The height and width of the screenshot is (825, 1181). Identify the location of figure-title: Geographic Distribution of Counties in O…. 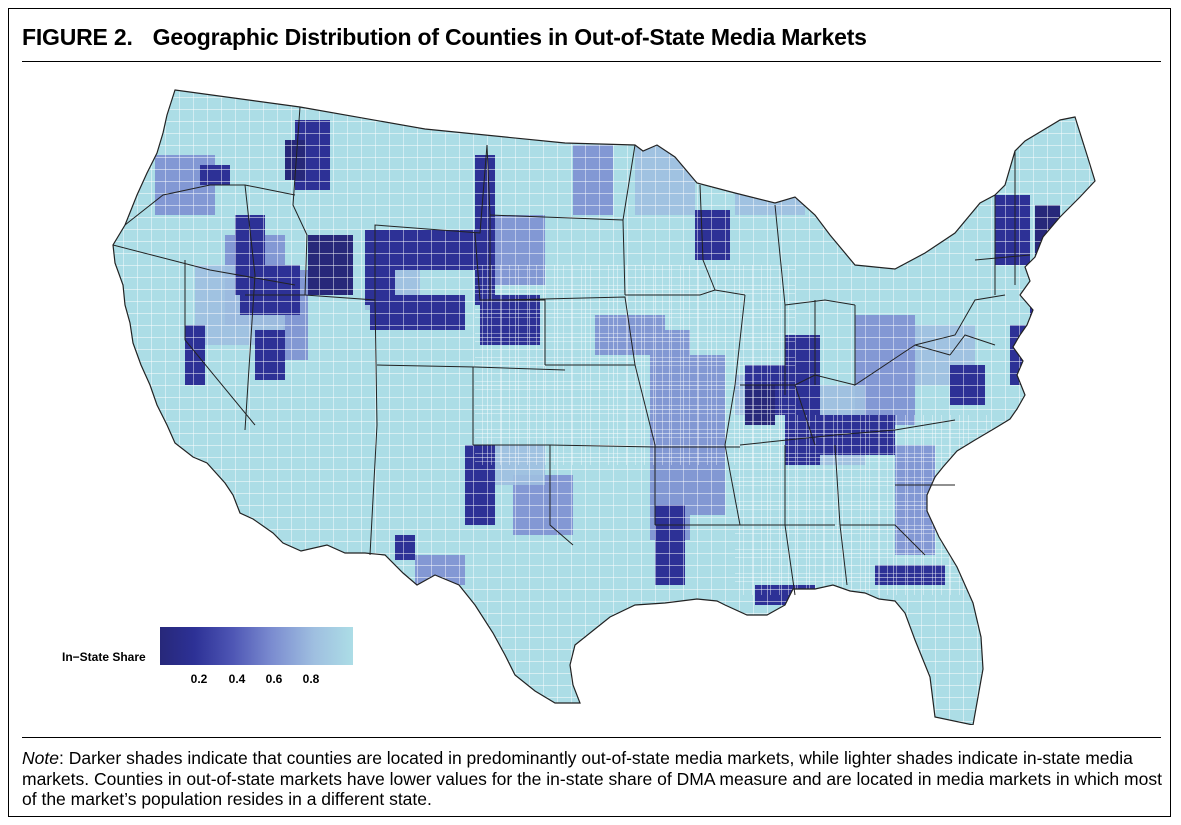
(509, 37).